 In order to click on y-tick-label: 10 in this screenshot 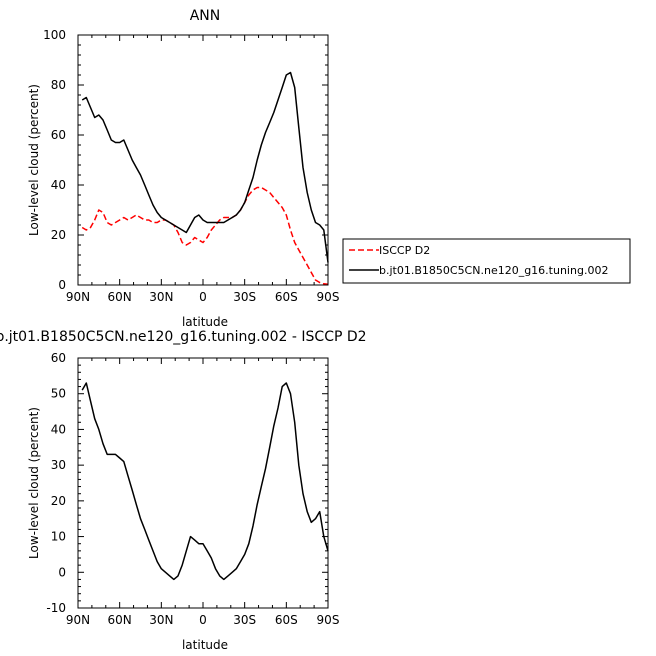, I will do `click(58, 537)`.